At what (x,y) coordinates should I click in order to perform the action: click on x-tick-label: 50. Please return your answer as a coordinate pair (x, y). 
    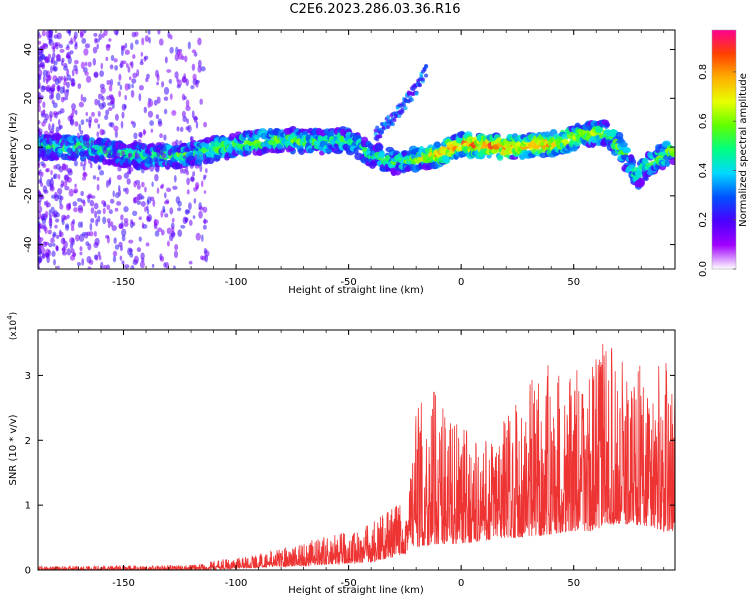
    Looking at the image, I should click on (573, 583).